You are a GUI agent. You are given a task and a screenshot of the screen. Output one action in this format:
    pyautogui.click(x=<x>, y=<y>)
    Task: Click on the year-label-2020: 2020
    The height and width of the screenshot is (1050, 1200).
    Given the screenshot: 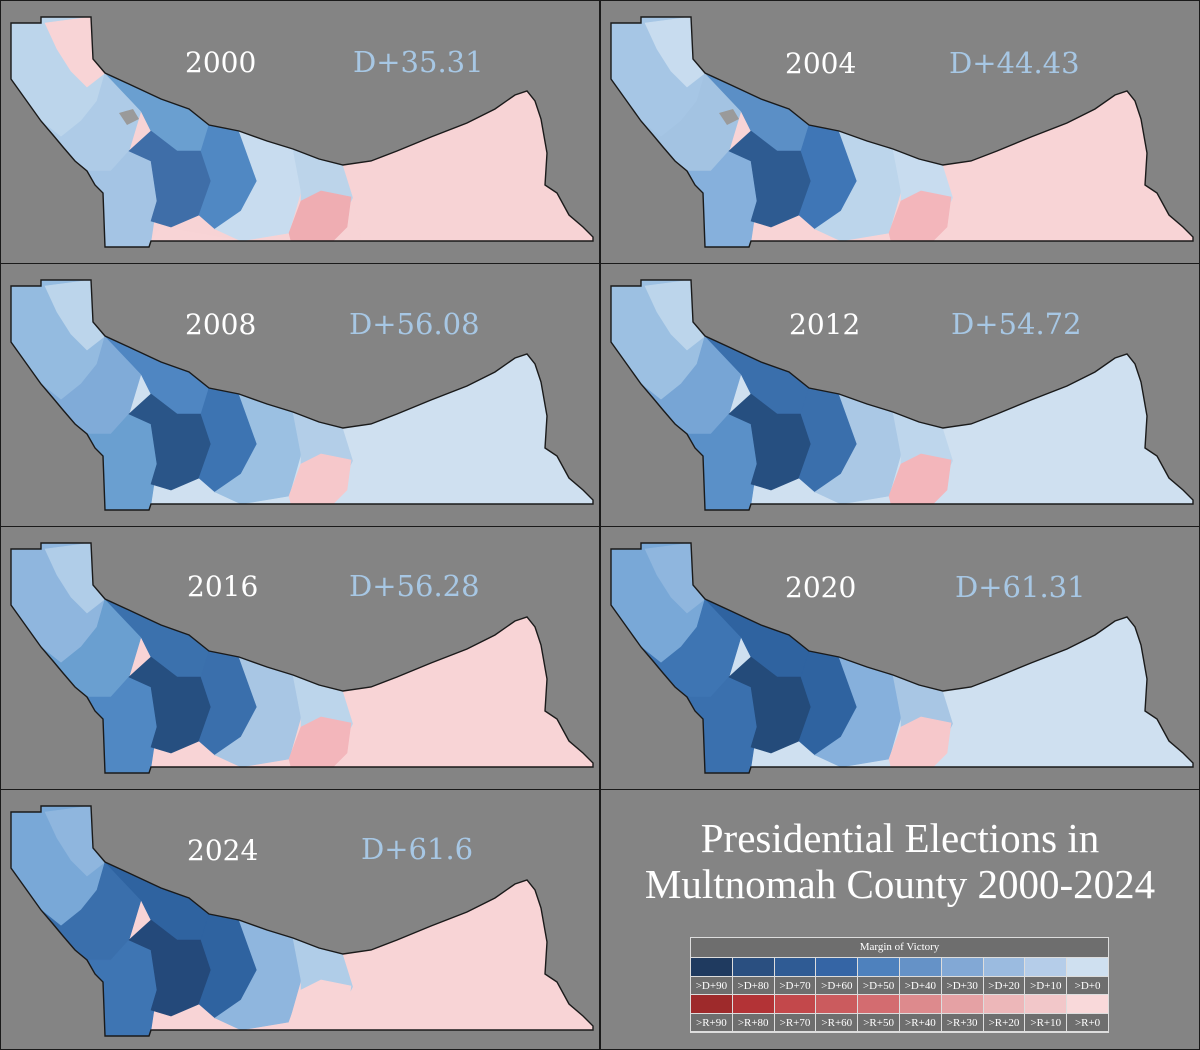 What is the action you would take?
    pyautogui.click(x=821, y=587)
    